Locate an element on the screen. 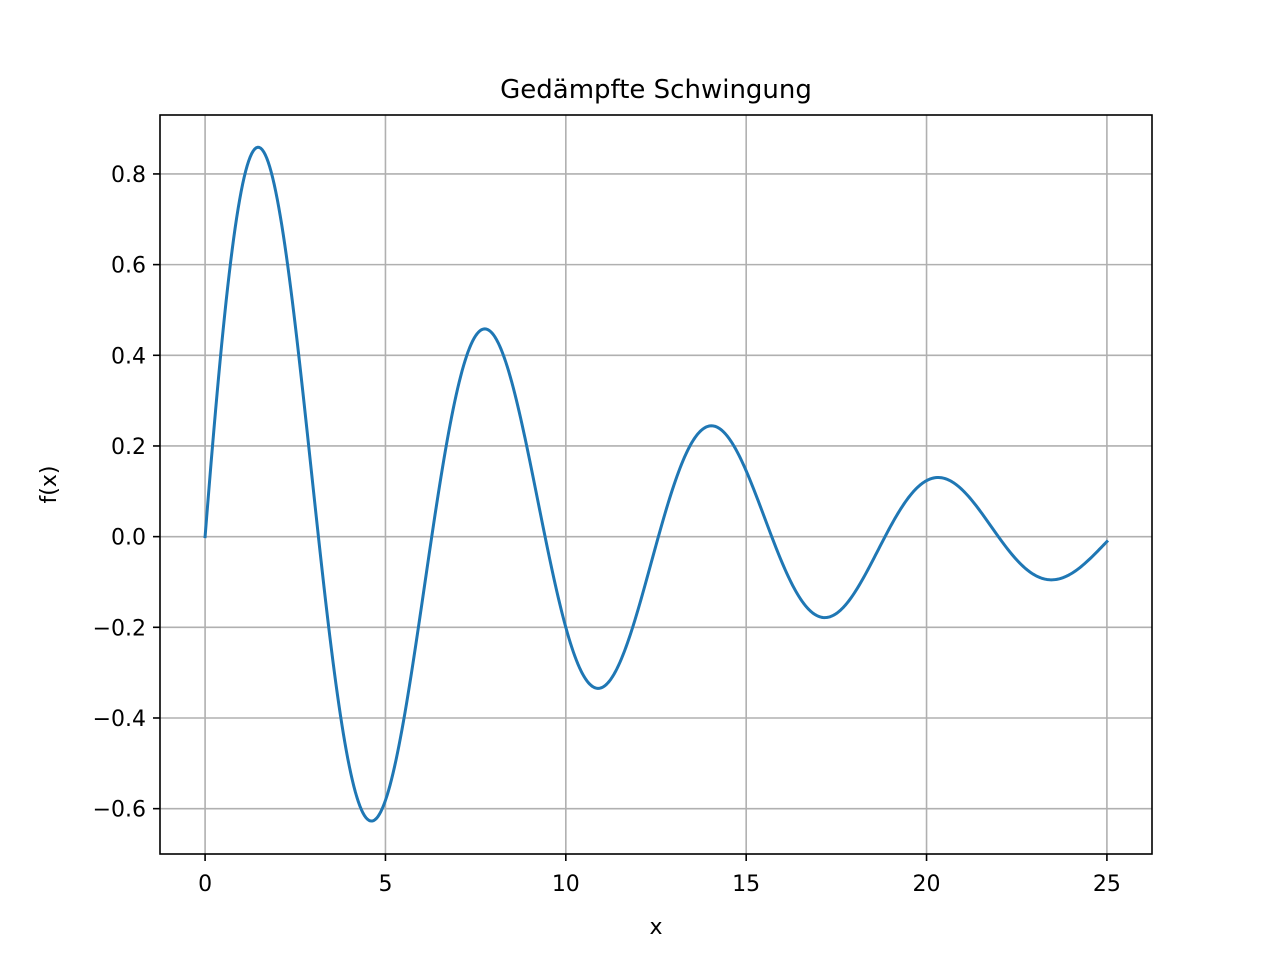 The width and height of the screenshot is (1280, 960). chart-title: Gedämpfte Schwingung is located at coordinates (656, 90).